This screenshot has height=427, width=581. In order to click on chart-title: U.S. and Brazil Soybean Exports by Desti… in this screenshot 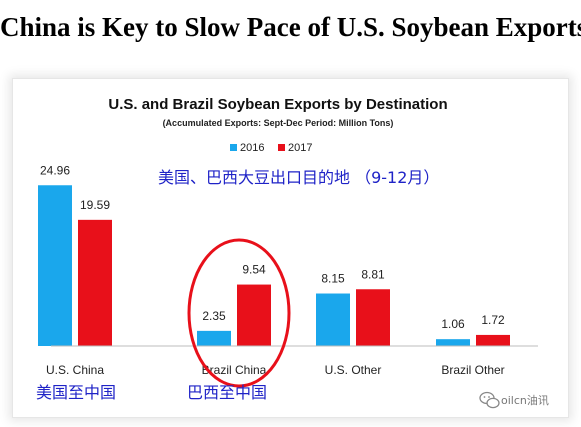, I will do `click(277, 104)`.